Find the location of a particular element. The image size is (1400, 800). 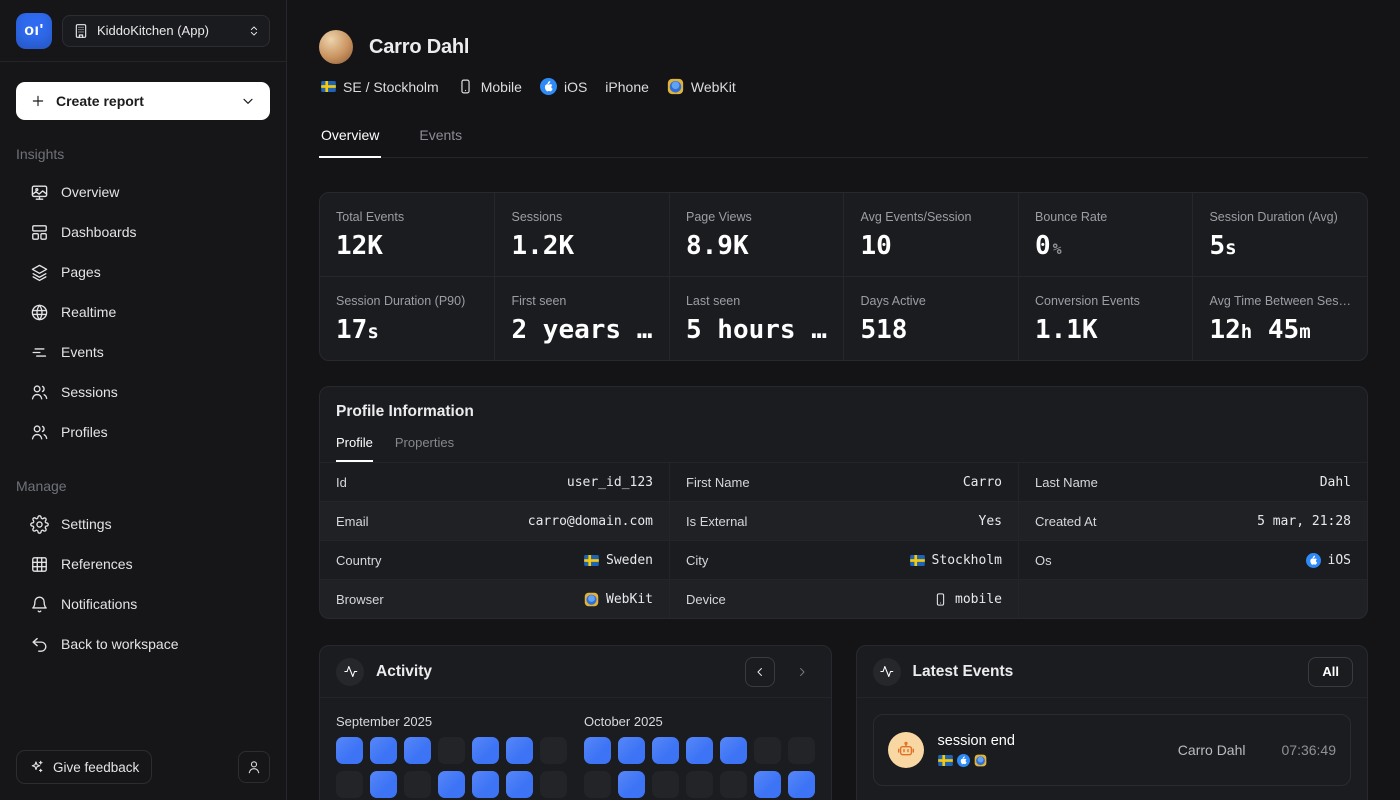

user-menu-button is located at coordinates (254, 767).